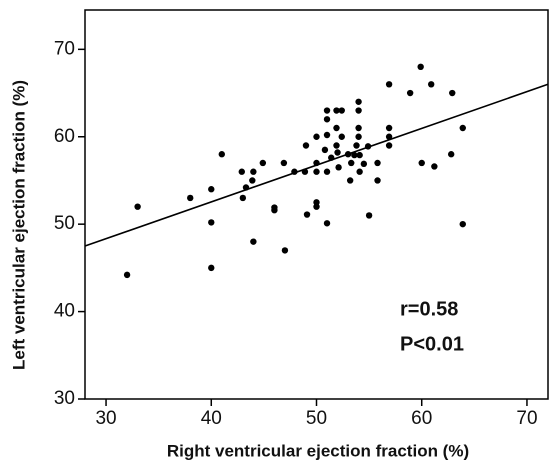 This screenshot has height=466, width=549. I want to click on annotation: P<0.01, so click(432, 344).